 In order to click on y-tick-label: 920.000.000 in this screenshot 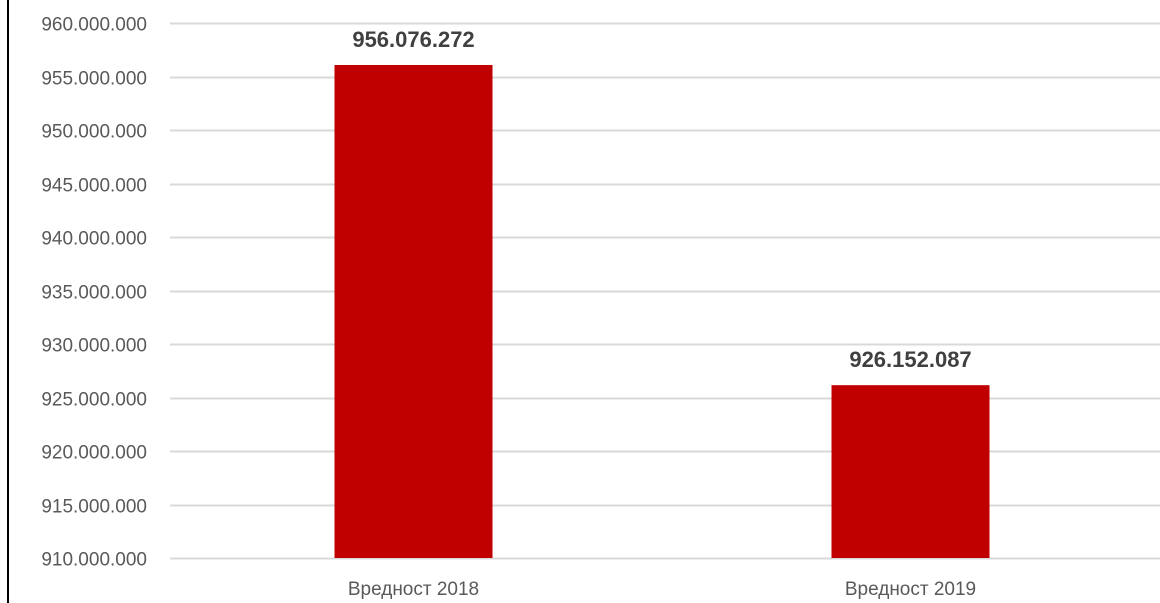, I will do `click(94, 453)`.